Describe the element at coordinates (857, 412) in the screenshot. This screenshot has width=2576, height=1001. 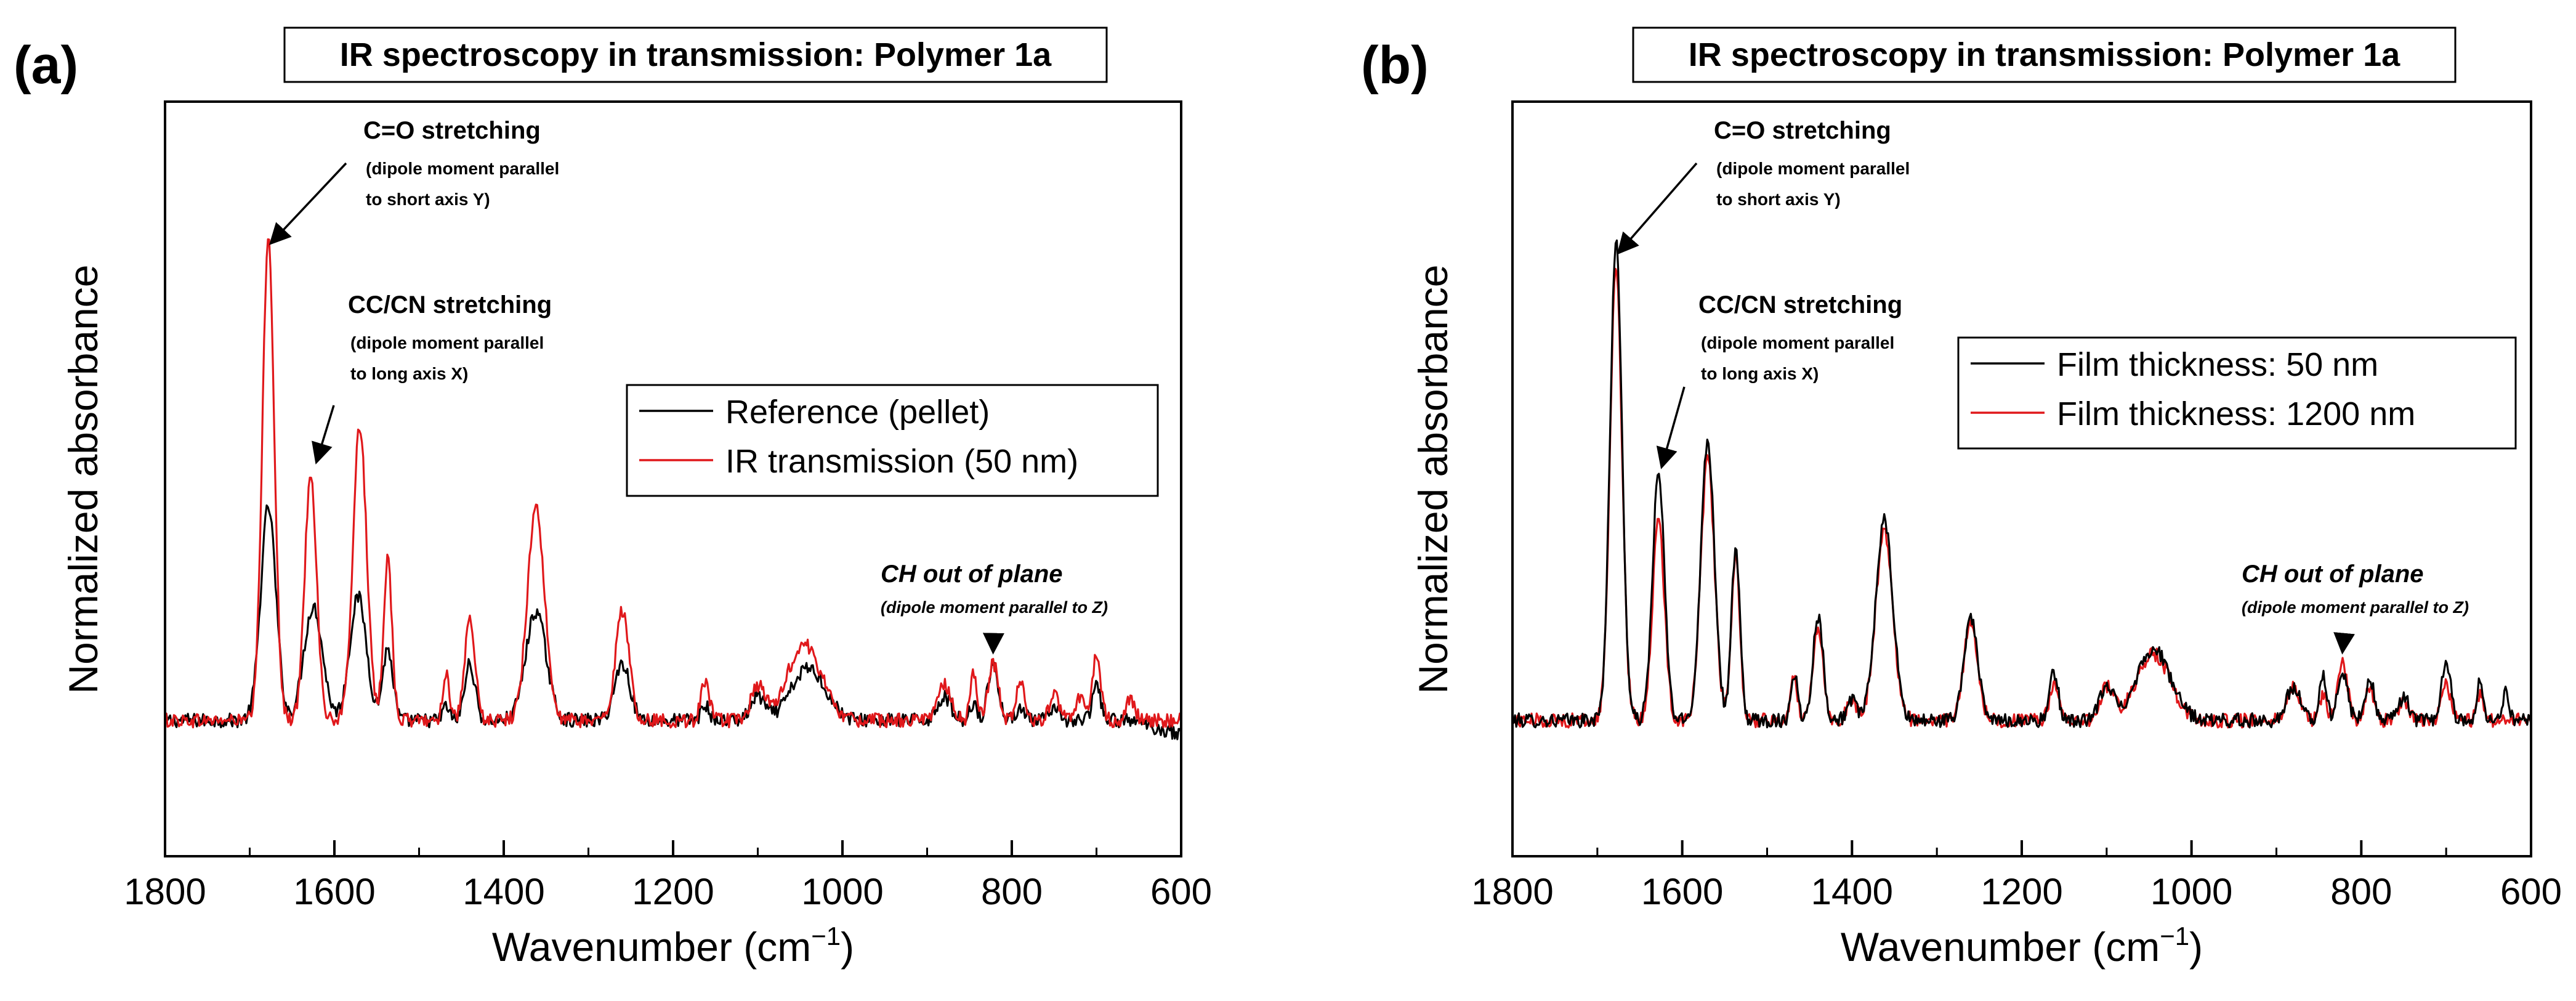
I see `legend-label: Reference (pellet)` at that location.